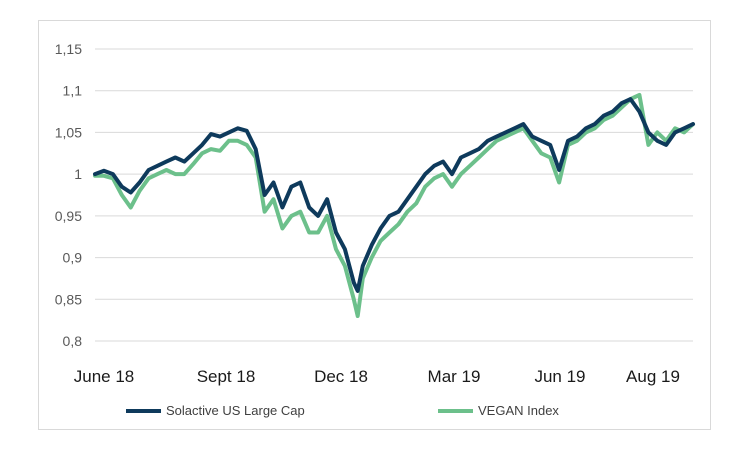 The height and width of the screenshot is (463, 750). I want to click on x-tick-label: Jun 19, so click(559, 376).